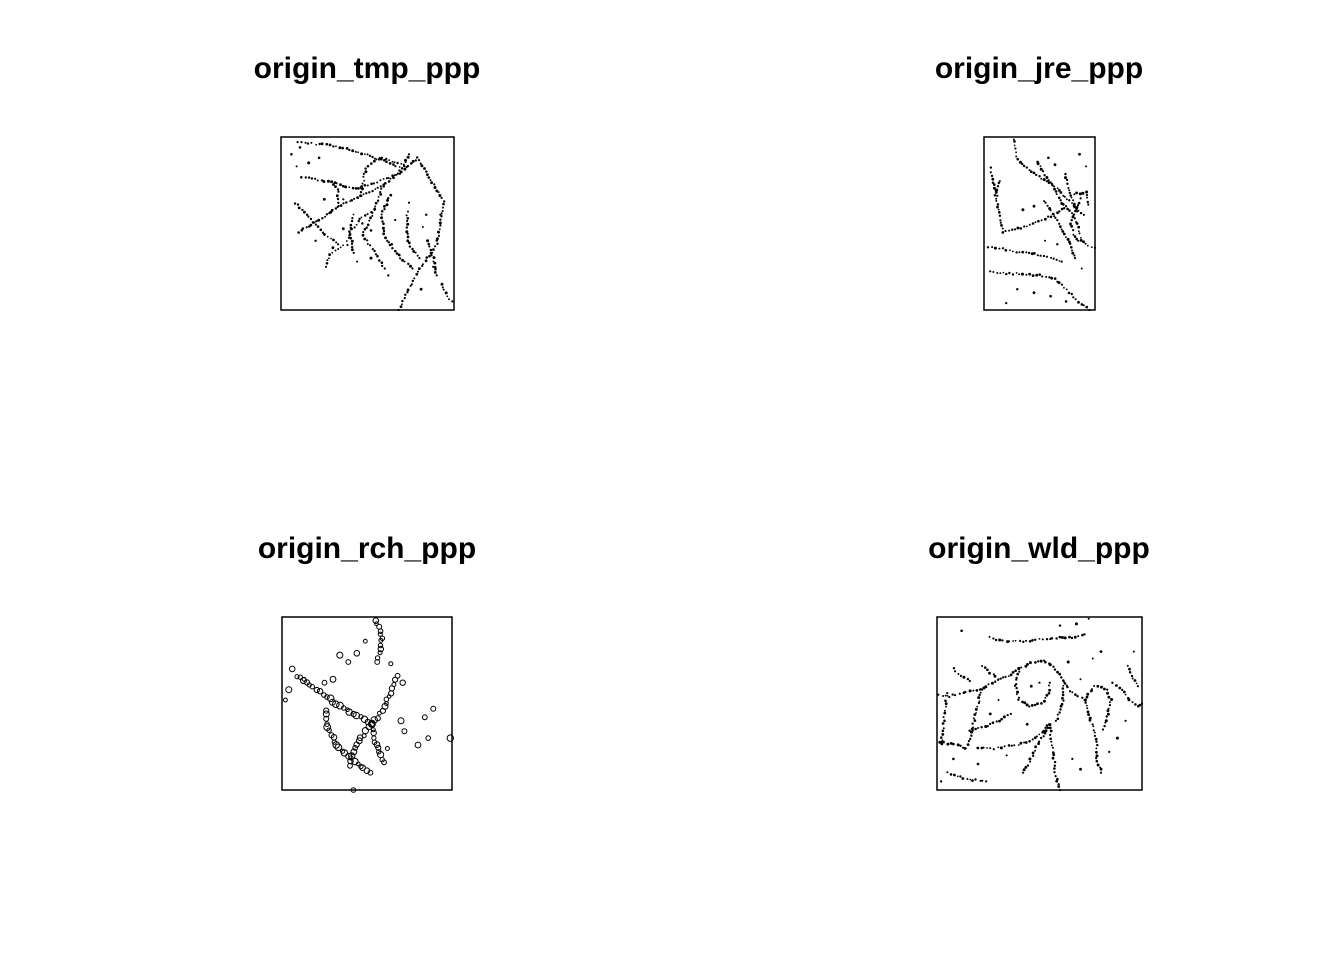  Describe the element at coordinates (367, 68) in the screenshot. I see `panel-title: origin_tmp_ppp` at that location.